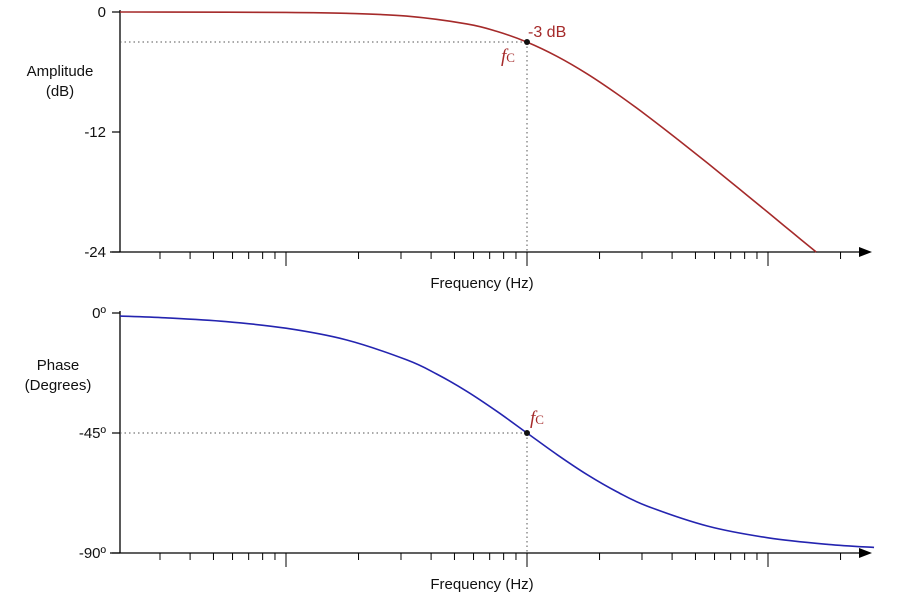 Image resolution: width=900 pixels, height=600 pixels. I want to click on y-tick-label: 0, so click(102, 12).